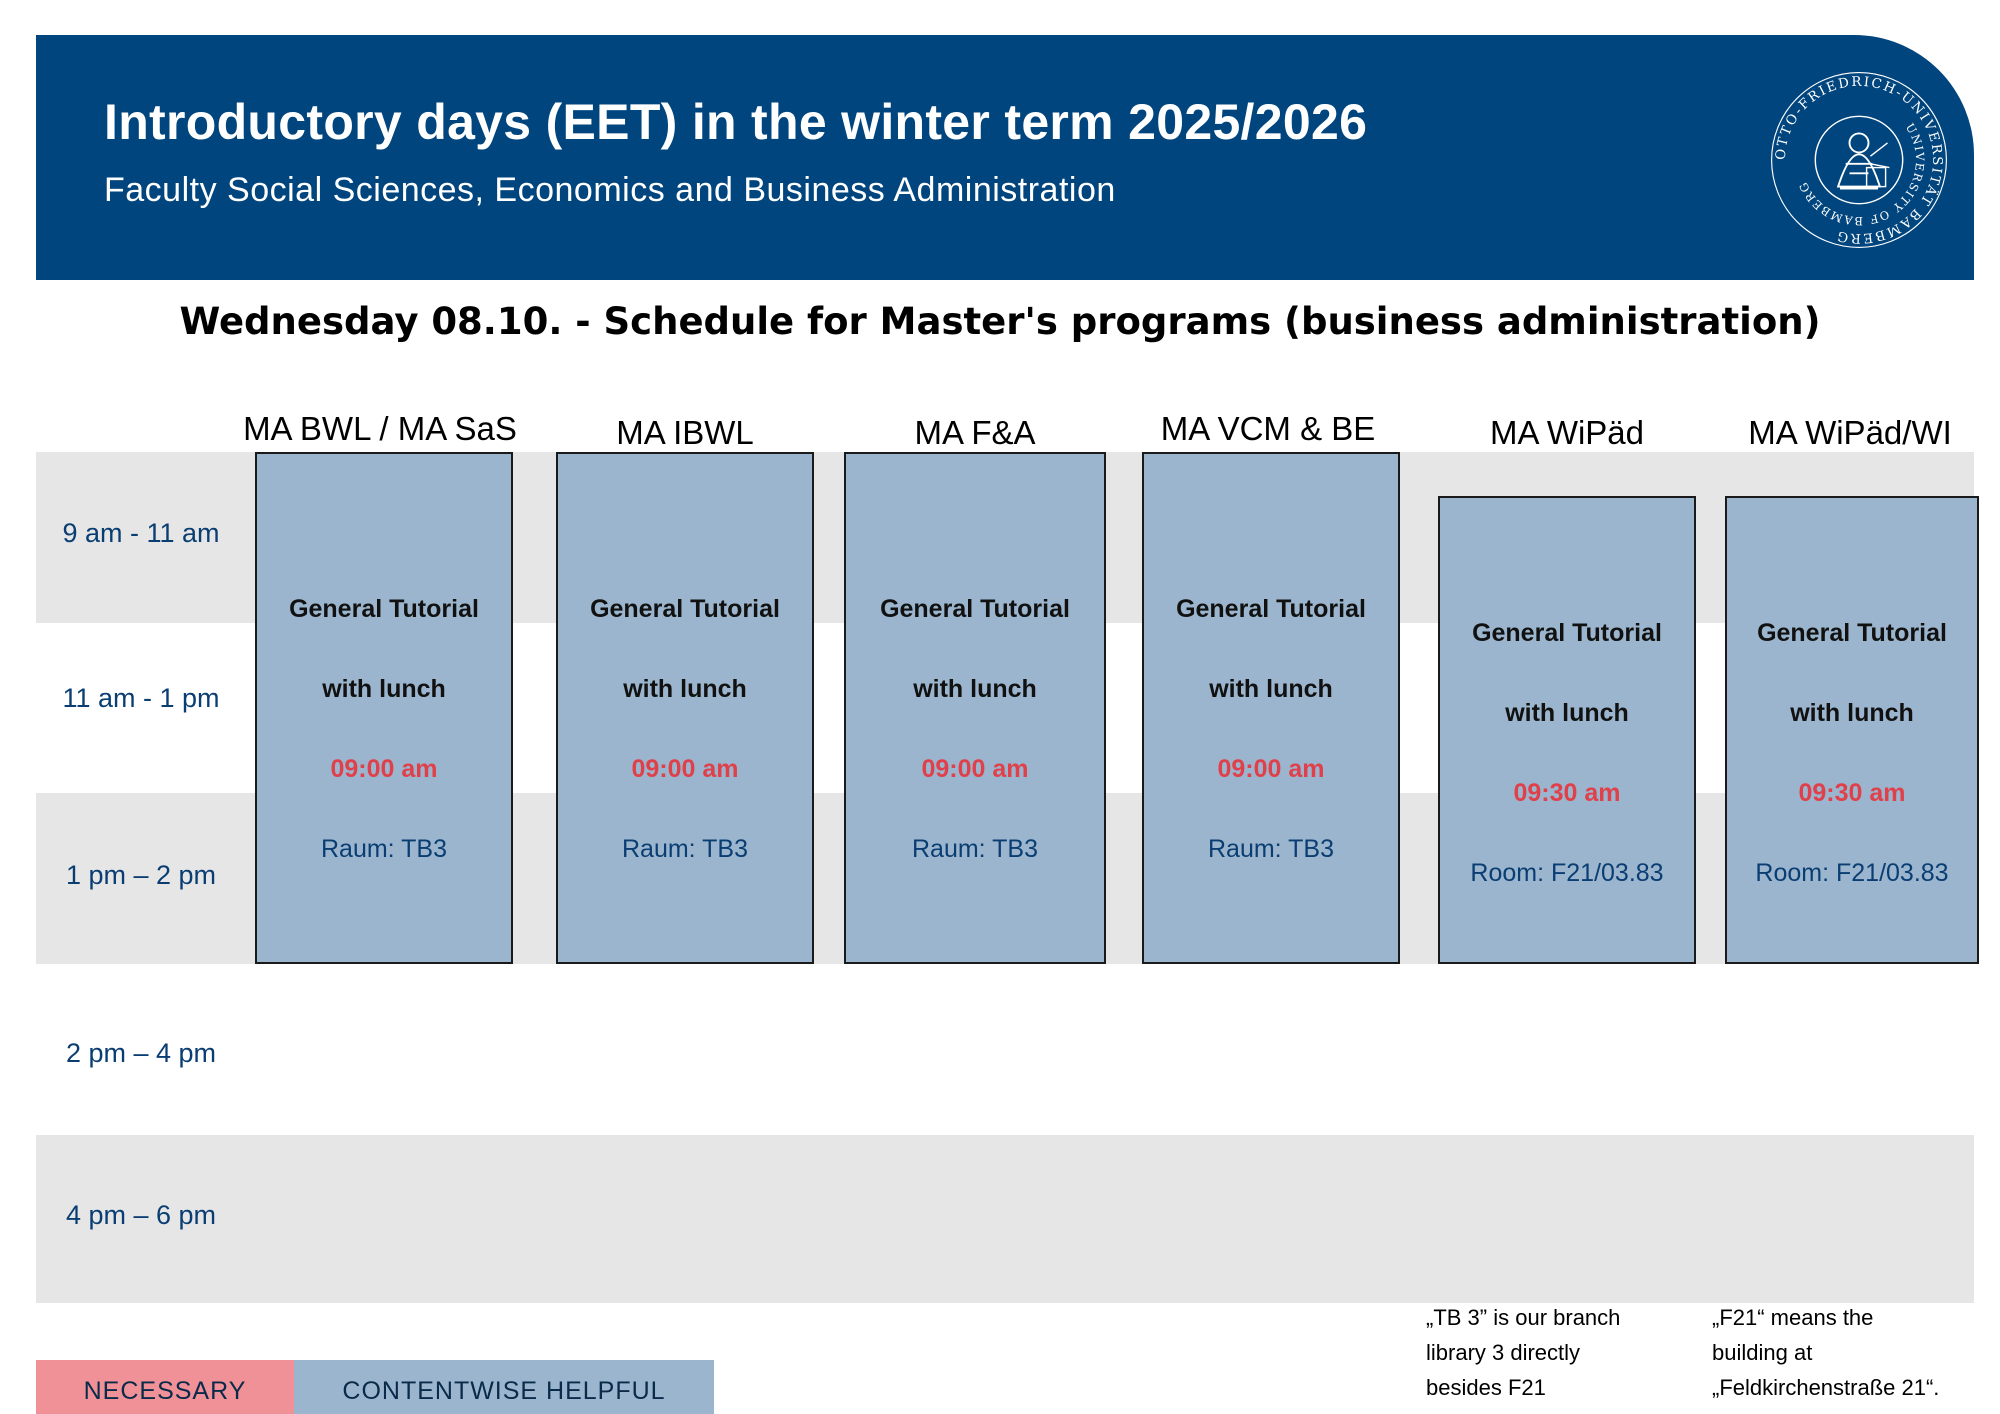  Describe the element at coordinates (1567, 432) in the screenshot. I see `program-header: MA WiPäd` at that location.